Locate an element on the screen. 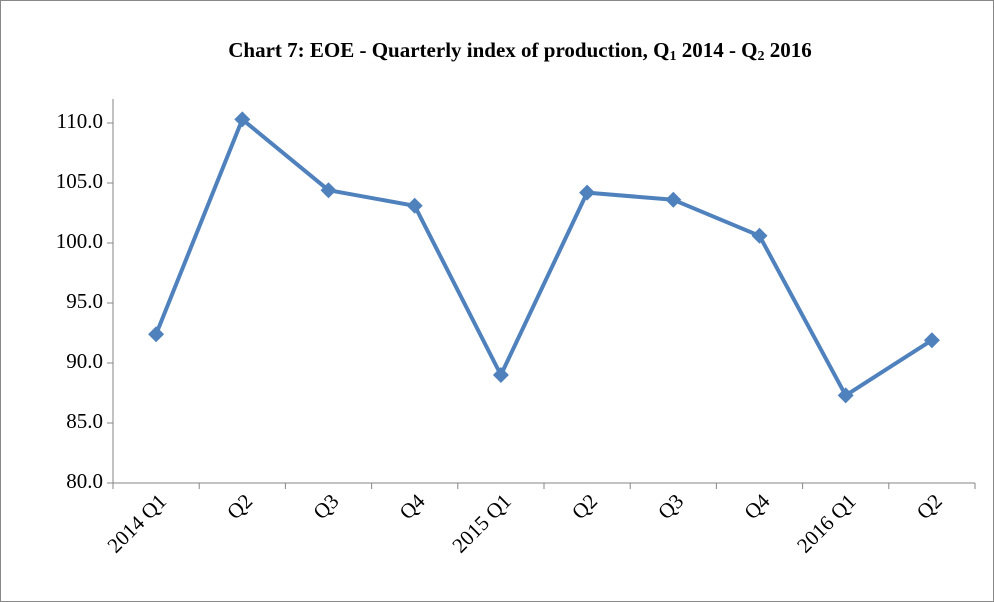 This screenshot has height=602, width=994. title-subscript: 1 is located at coordinates (672, 56).